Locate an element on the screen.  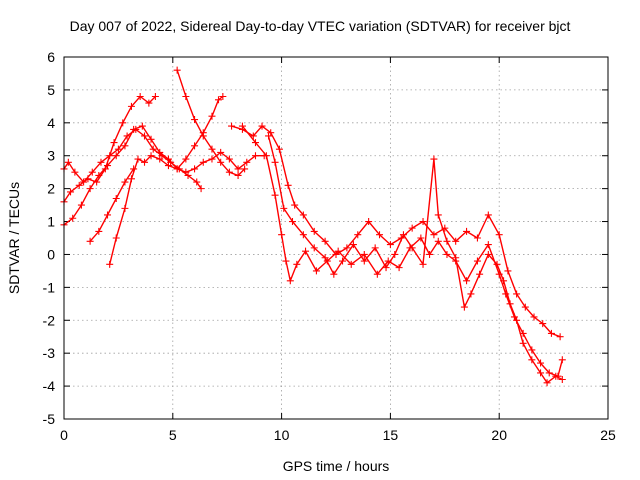
y-axis-label: SDTVAR / TECUs is located at coordinates (14, 238).